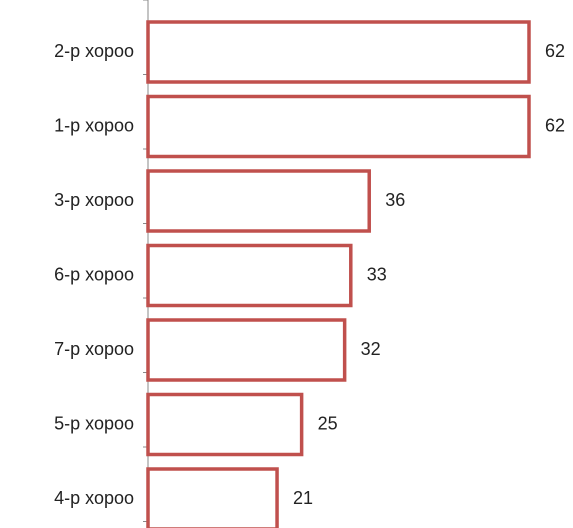 This screenshot has height=528, width=573. Describe the element at coordinates (94, 51) in the screenshot. I see `category-label: 2-р хороо` at that location.